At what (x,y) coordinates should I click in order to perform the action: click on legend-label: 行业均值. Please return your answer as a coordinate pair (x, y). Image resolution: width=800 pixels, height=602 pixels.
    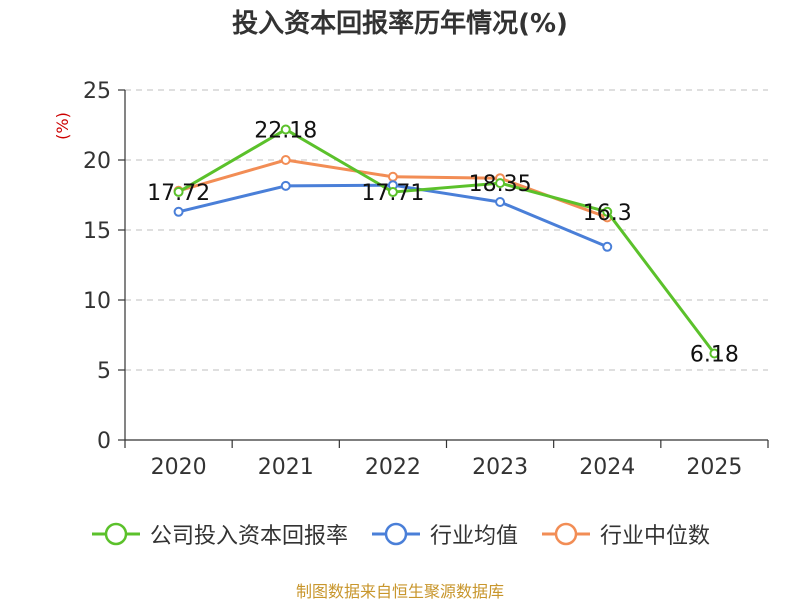
    Looking at the image, I should click on (473, 536).